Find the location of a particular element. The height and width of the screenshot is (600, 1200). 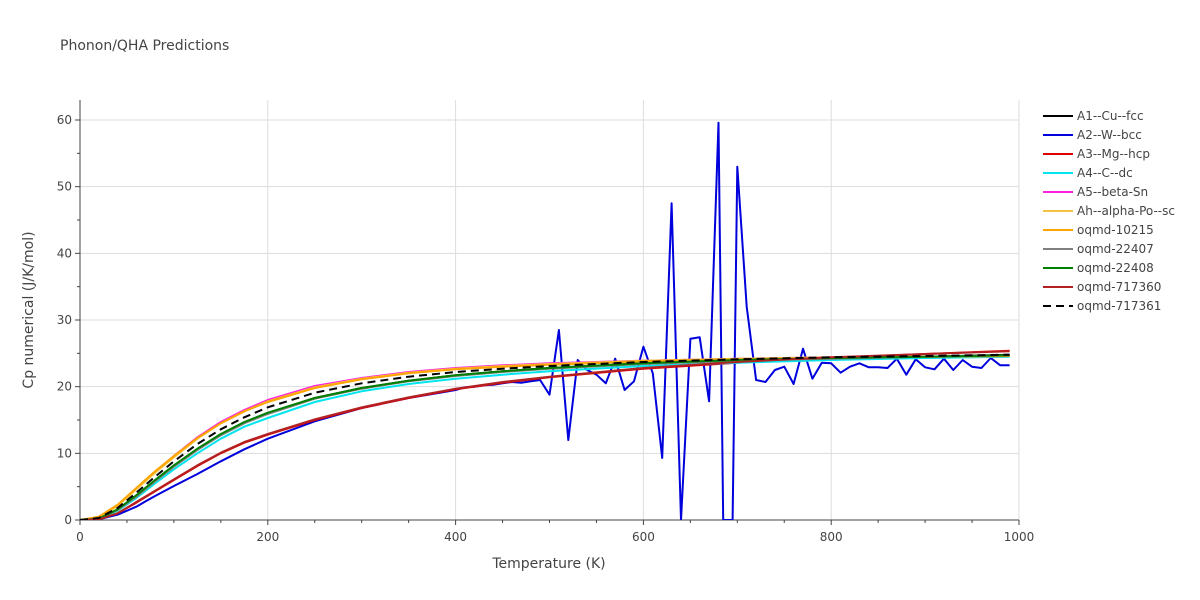

legend-item: A1--Cu--fcc is located at coordinates (1093, 116).